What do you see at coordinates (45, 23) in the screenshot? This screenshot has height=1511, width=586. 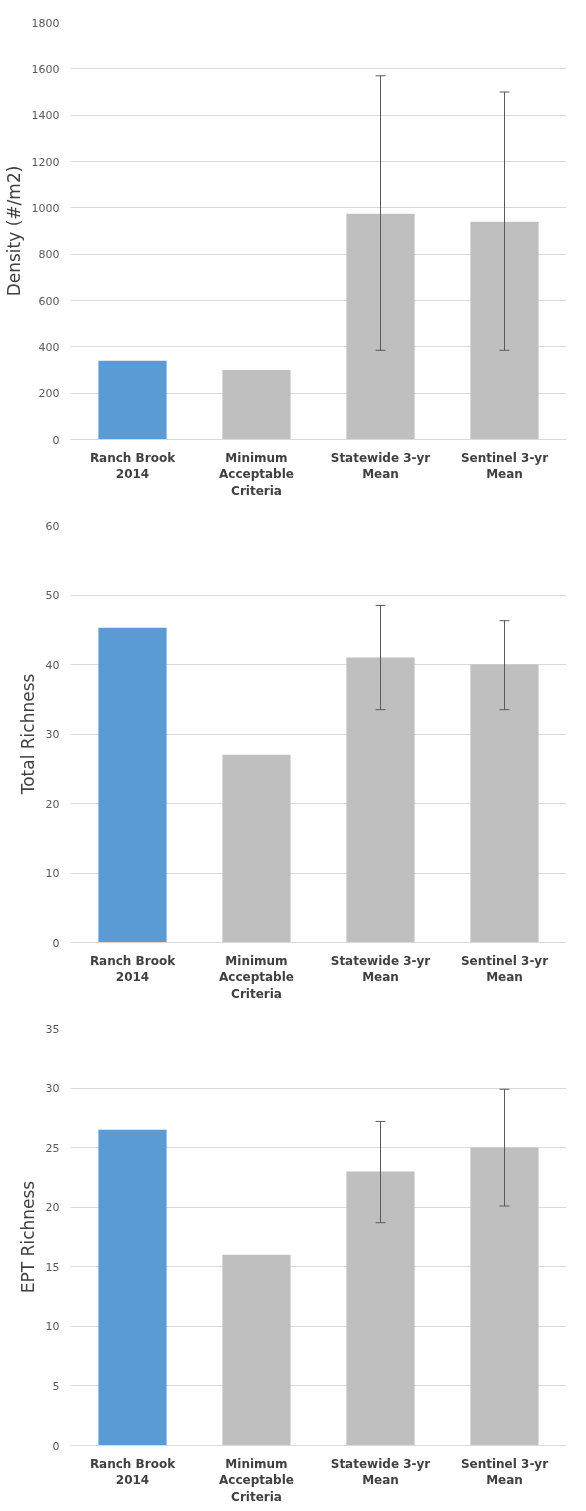 I see `y-tick-label: 1800` at bounding box center [45, 23].